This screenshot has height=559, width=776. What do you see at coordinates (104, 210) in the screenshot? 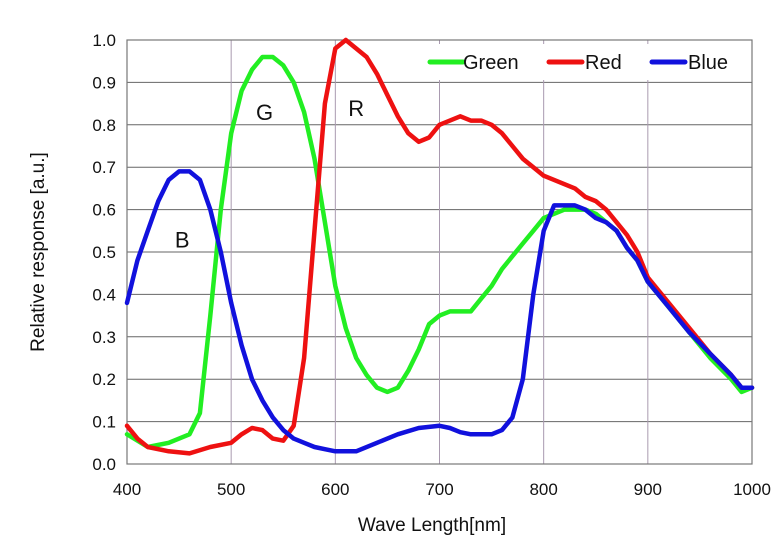
I see `y-tick-label: 0.6` at bounding box center [104, 210].